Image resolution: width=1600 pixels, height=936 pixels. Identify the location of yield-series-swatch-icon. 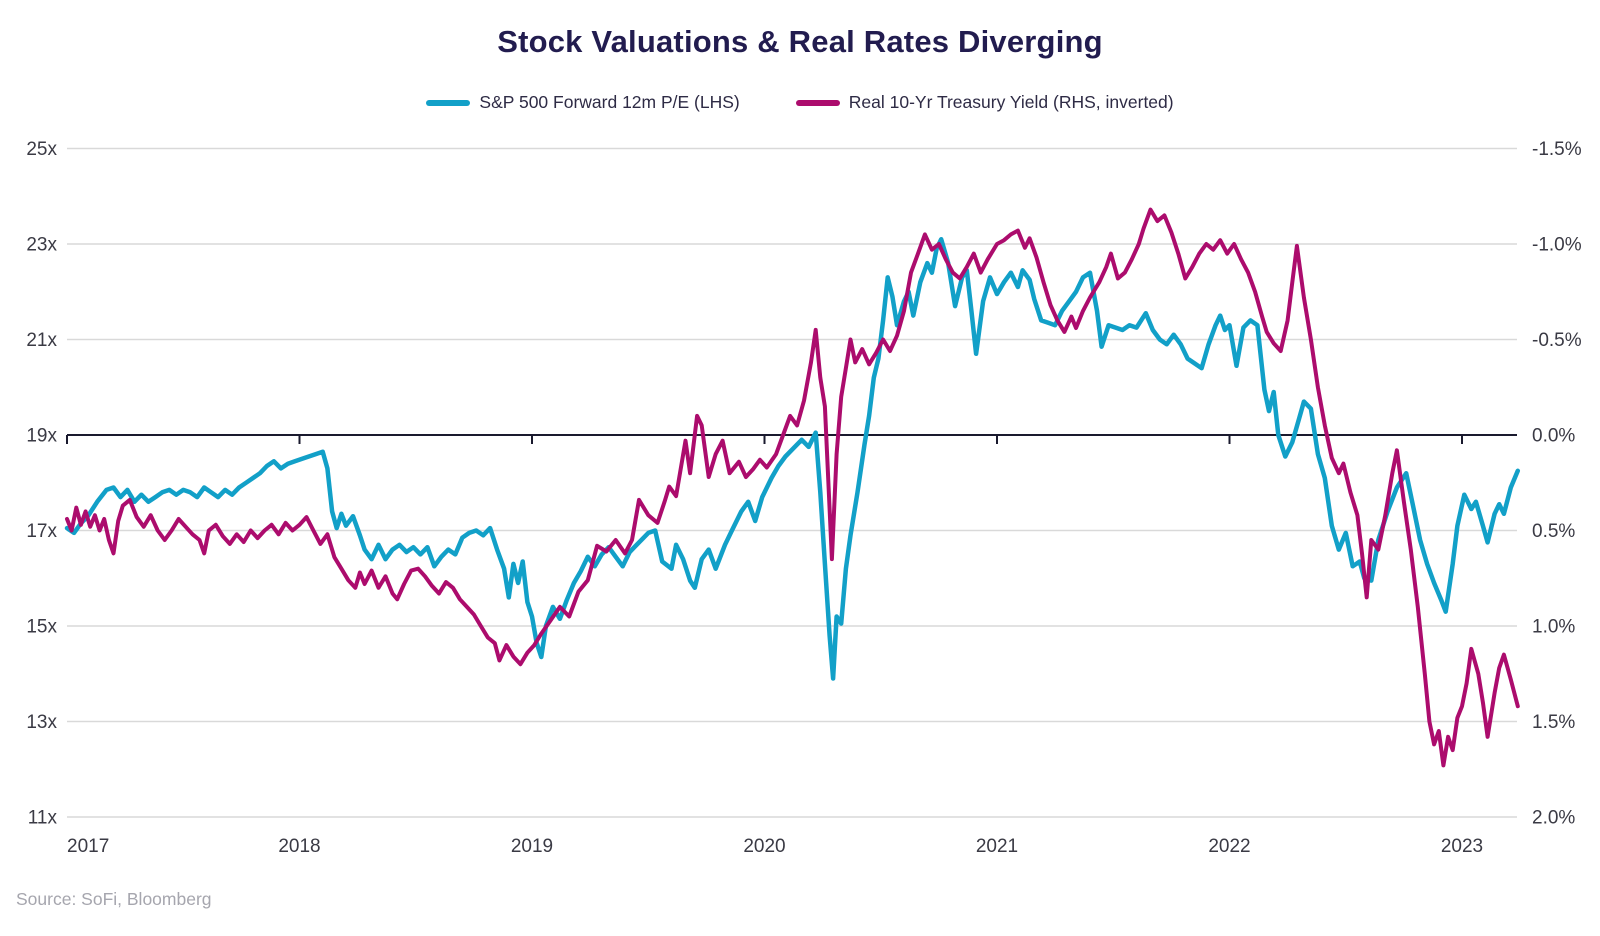
(817, 102).